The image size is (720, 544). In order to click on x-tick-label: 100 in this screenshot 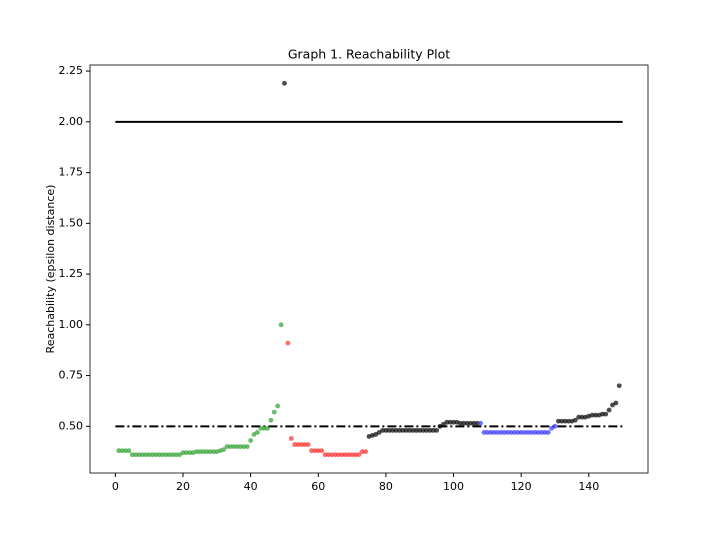, I will do `click(453, 486)`.